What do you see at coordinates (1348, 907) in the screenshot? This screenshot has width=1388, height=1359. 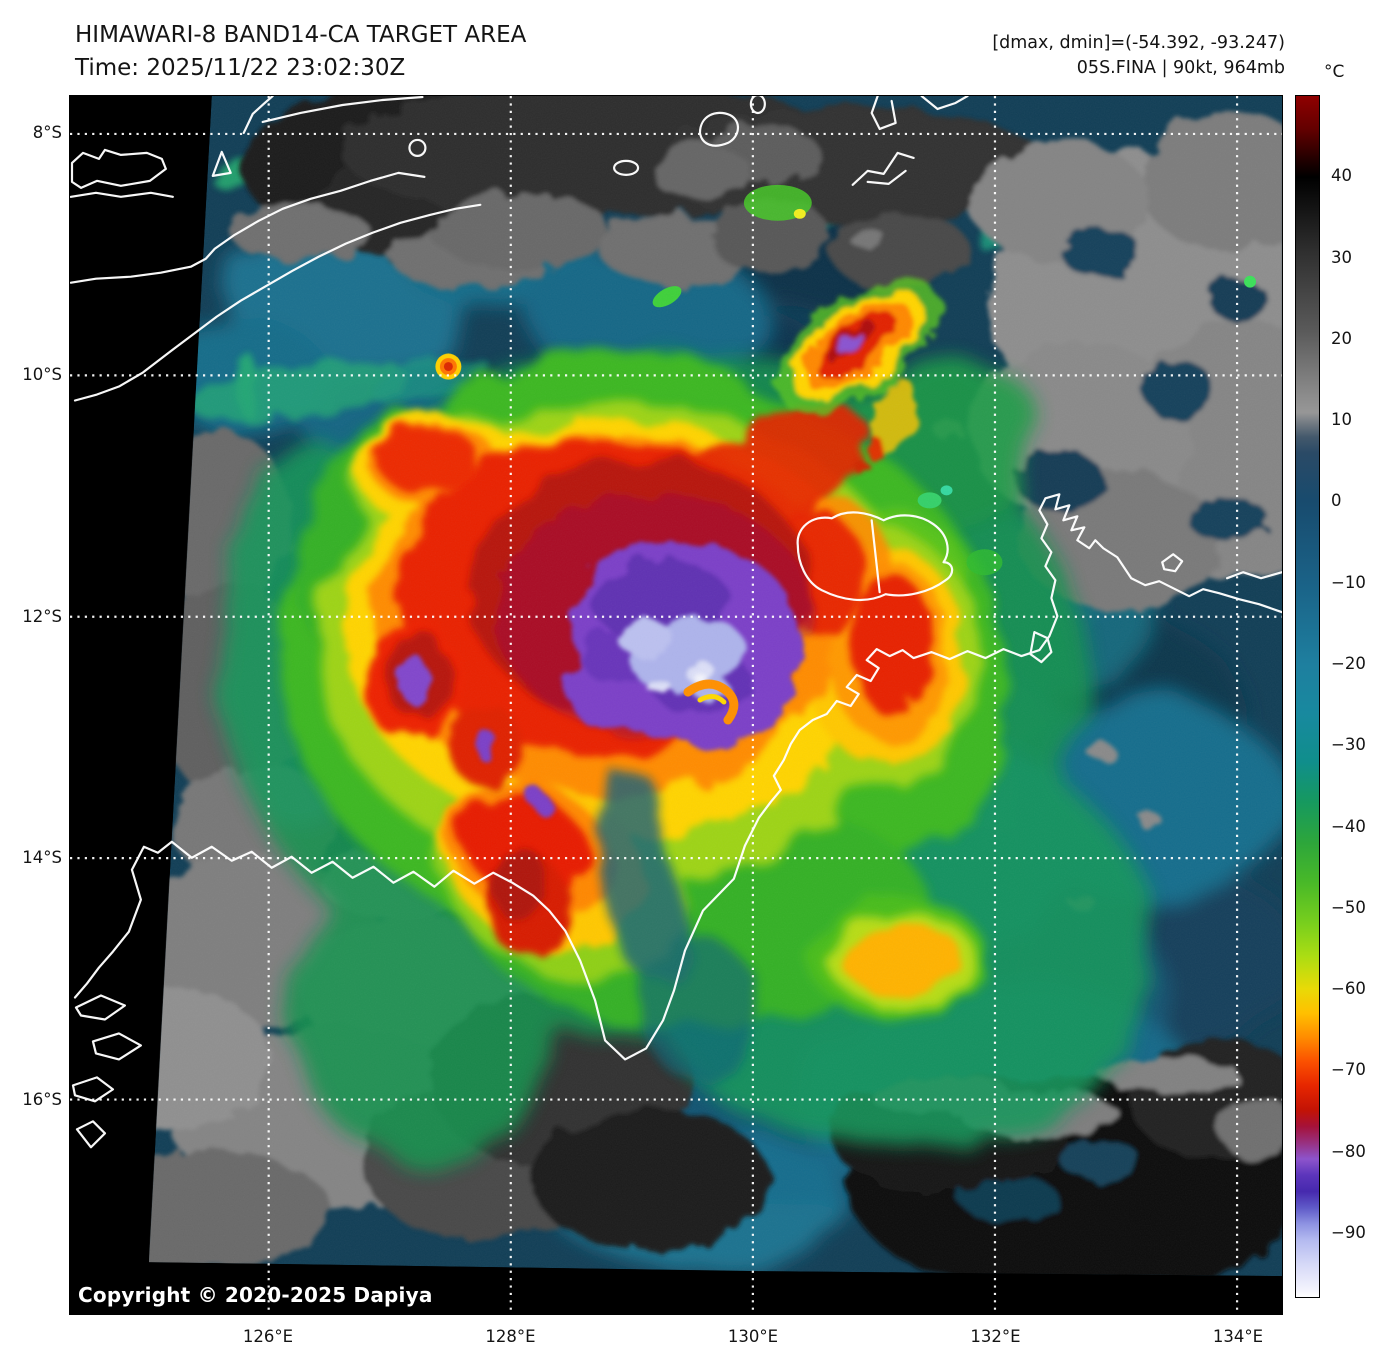 I see `colorbar-tick-label: −50` at bounding box center [1348, 907].